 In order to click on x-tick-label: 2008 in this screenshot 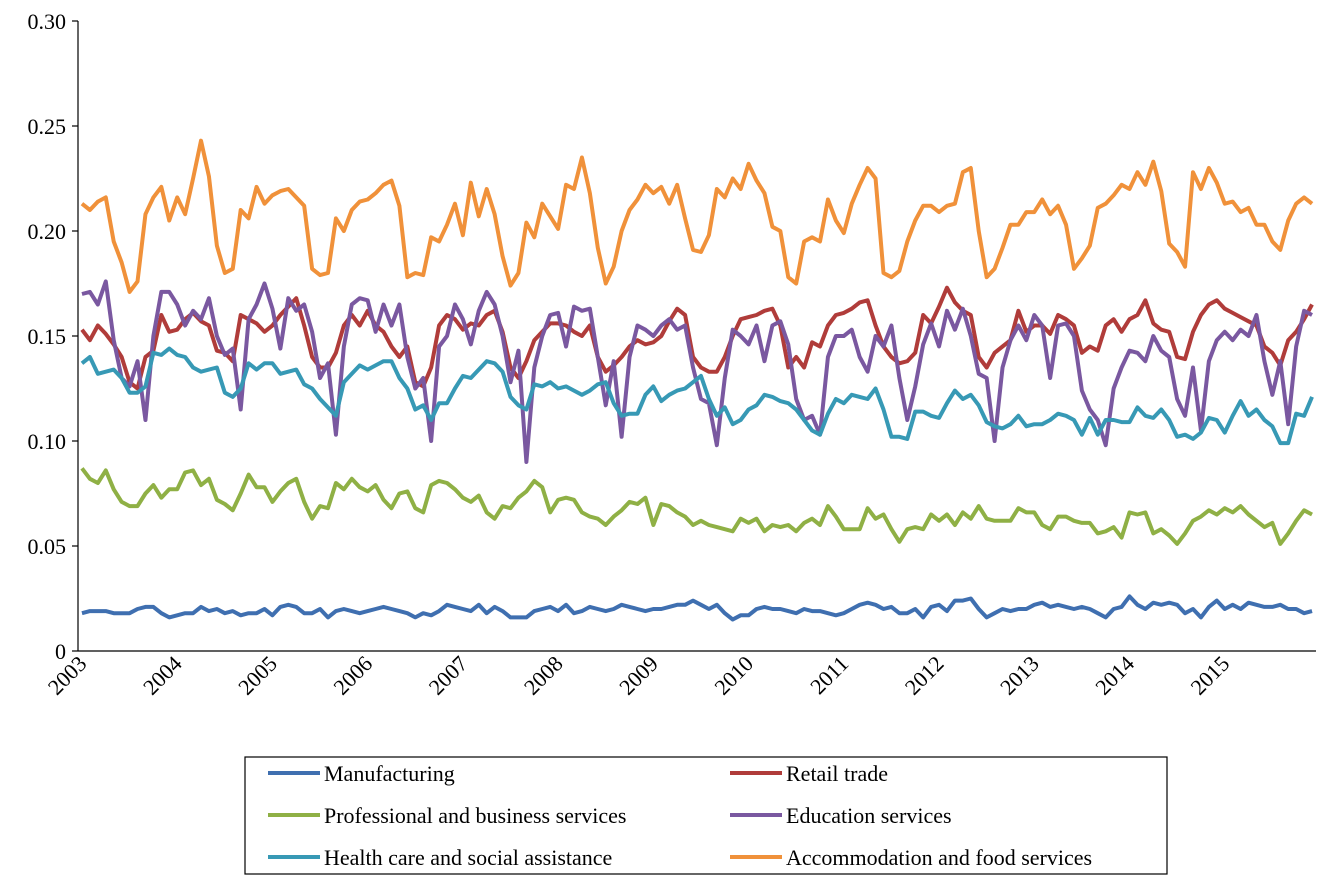, I will do `click(543, 675)`.